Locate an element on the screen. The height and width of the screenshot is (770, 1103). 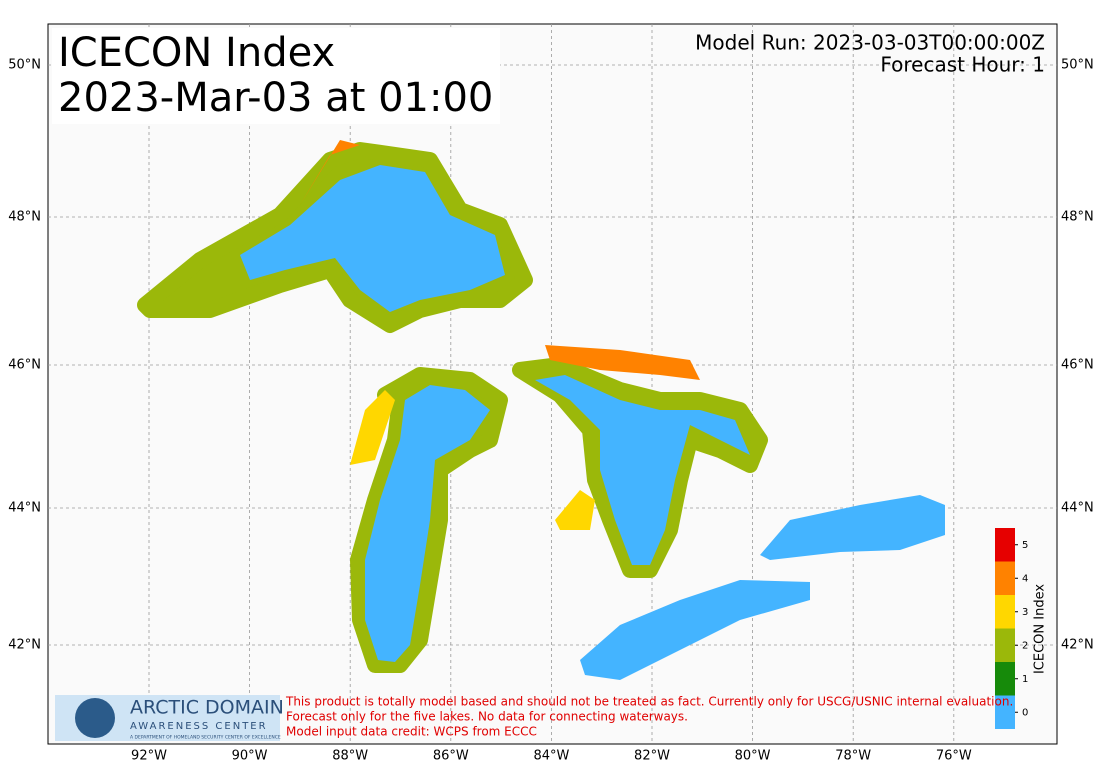
colorbar-title: ICECON Index is located at coordinates (1040, 629).